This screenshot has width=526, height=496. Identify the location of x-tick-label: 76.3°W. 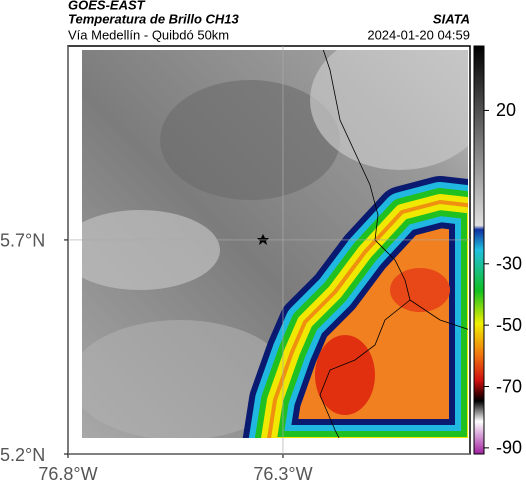
(282, 474).